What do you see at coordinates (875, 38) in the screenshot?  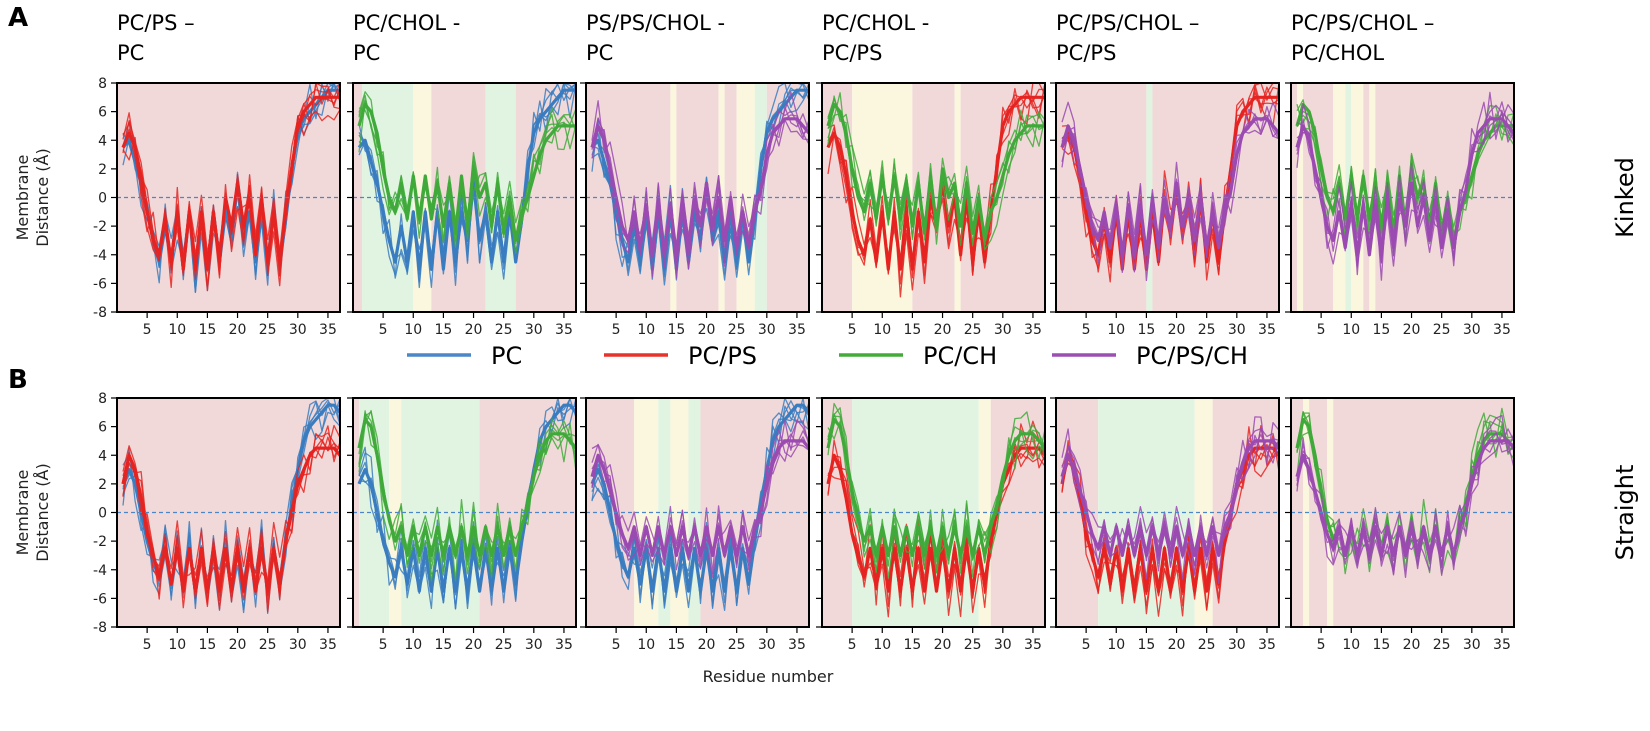 I see `panel-title-4: PC/CHOL -PC/PS` at bounding box center [875, 38].